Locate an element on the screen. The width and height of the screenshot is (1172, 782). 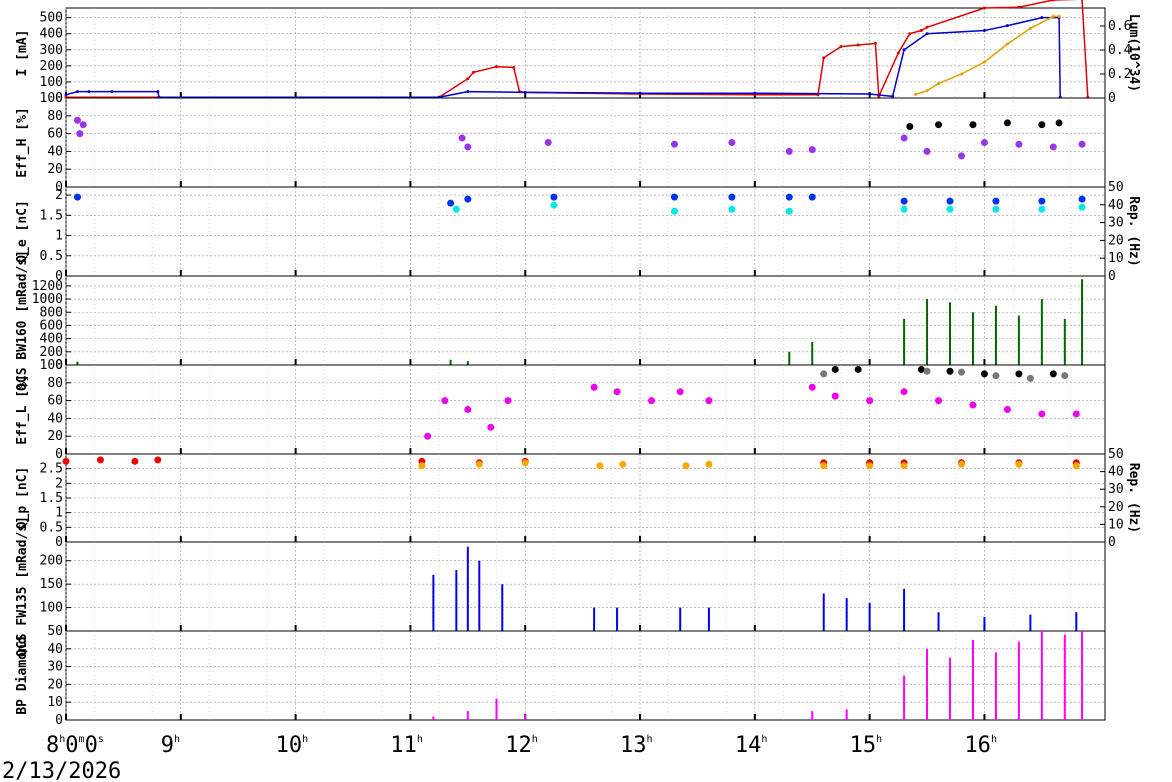
y-axis-label: I [mA] is located at coordinates (22, 53).